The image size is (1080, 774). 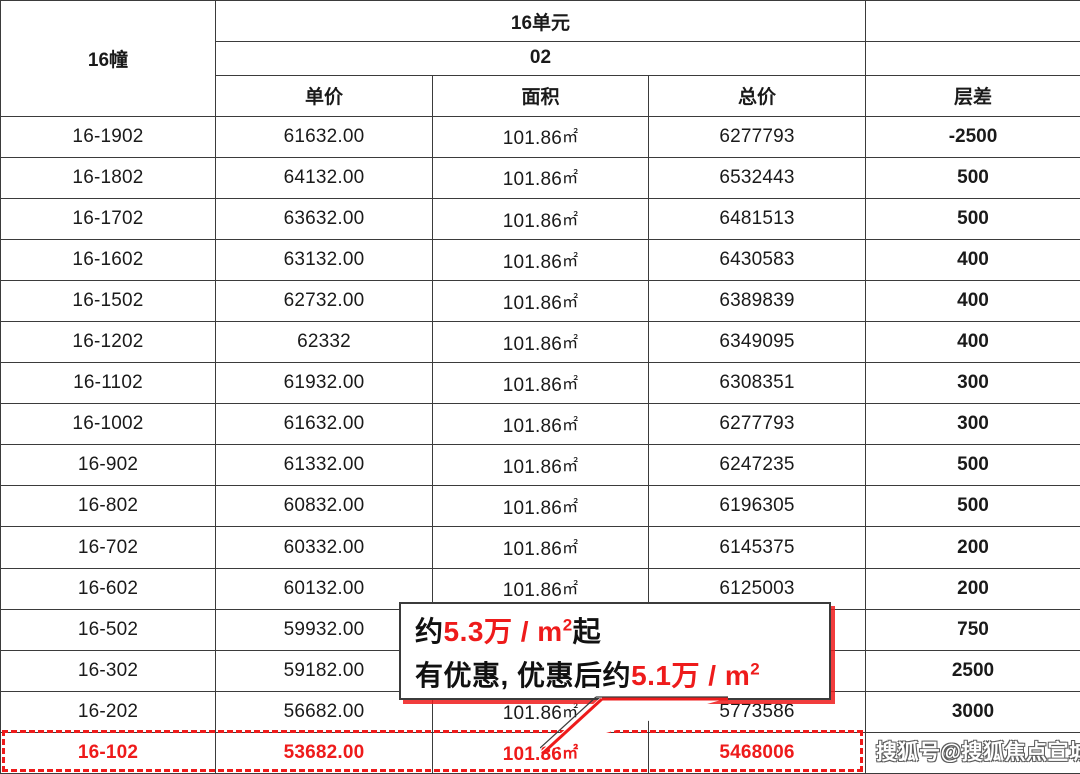 I want to click on cell-unit-price: 59182.00, so click(x=324, y=670).